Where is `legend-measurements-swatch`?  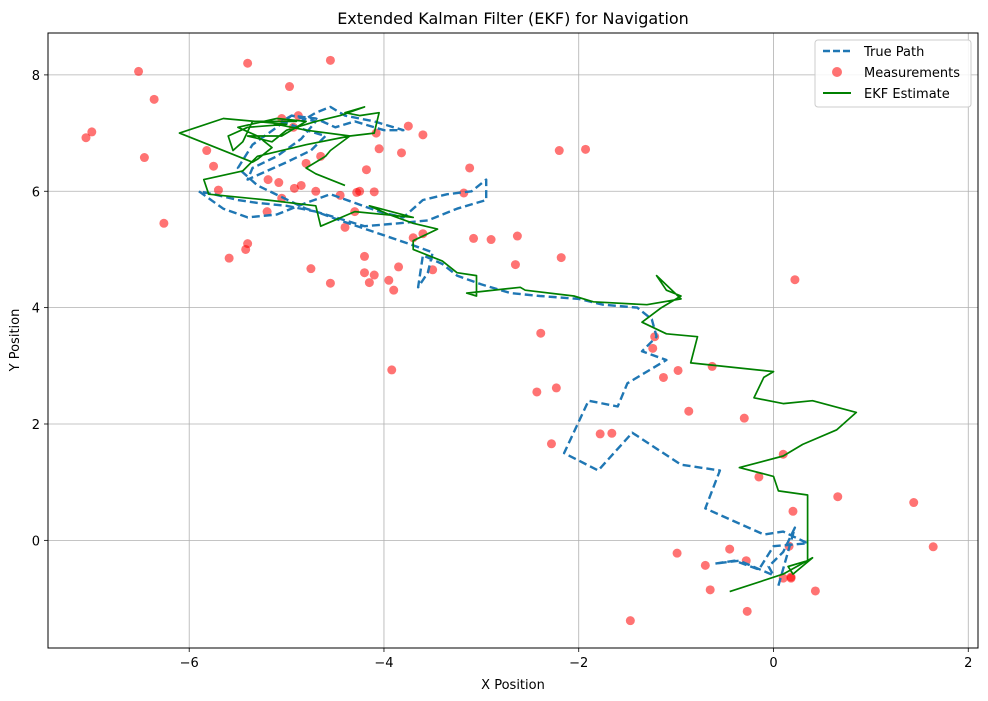 legend-measurements-swatch is located at coordinates (837, 72).